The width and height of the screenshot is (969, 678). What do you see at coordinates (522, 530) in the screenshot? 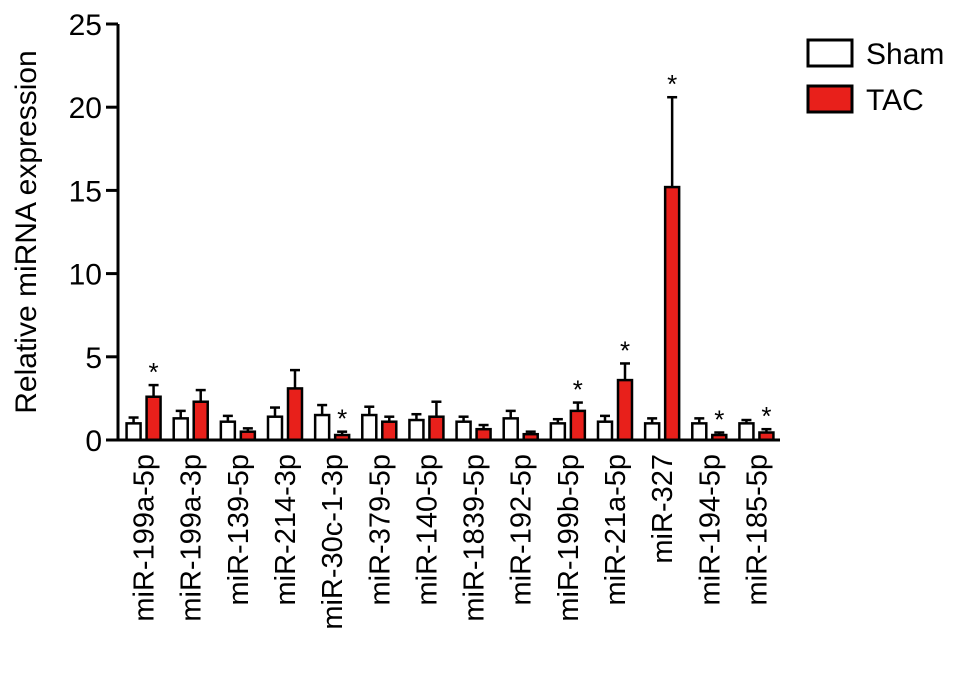
I see `x-tick-label: miR-192-5p` at bounding box center [522, 530].